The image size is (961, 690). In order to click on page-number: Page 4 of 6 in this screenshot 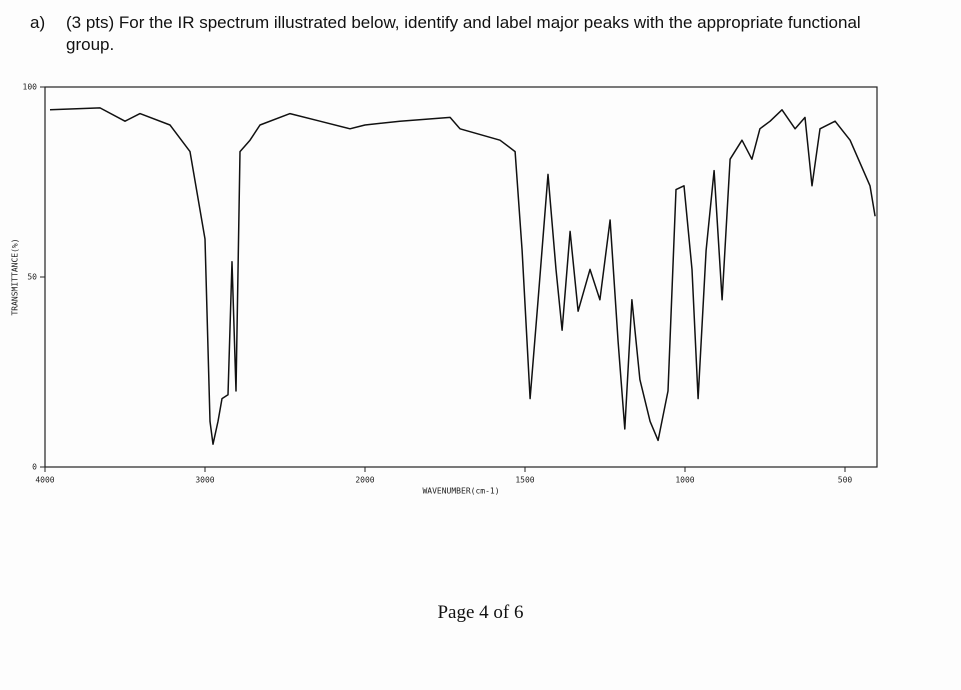, I will do `click(480, 612)`.